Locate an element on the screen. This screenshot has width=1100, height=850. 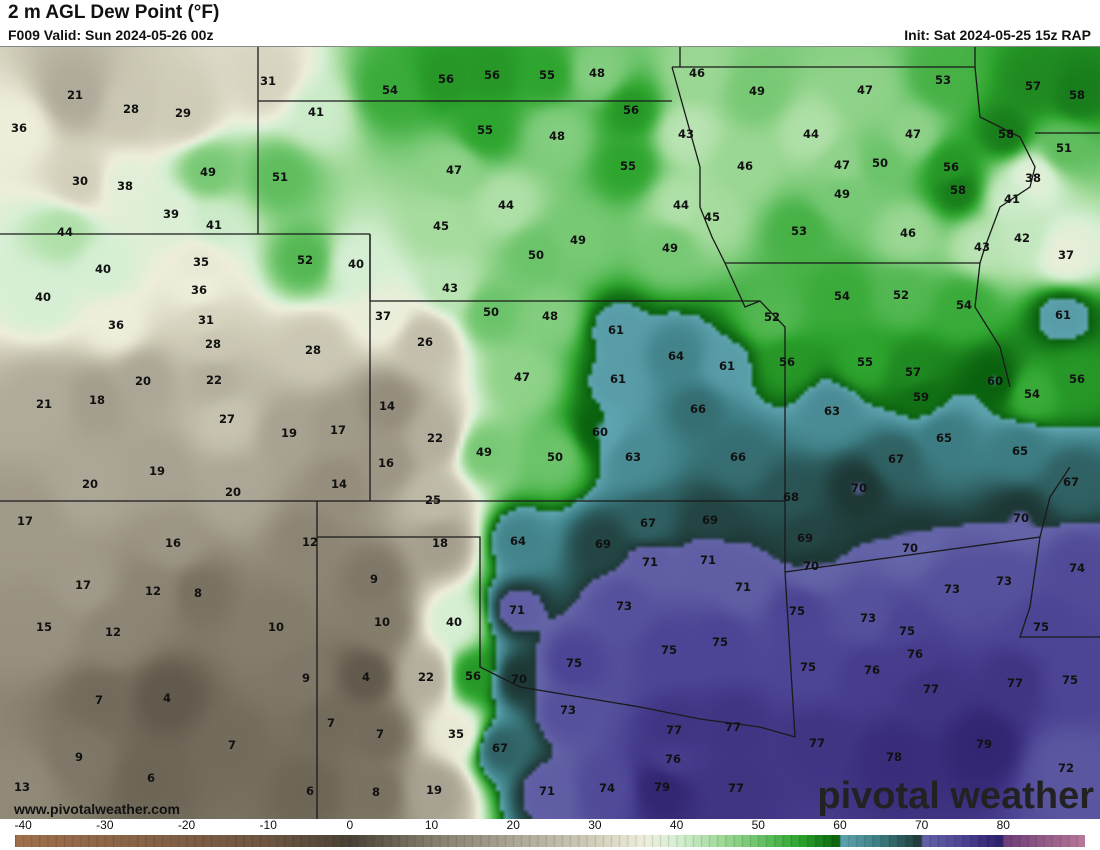
station-value: 29 is located at coordinates (183, 113).